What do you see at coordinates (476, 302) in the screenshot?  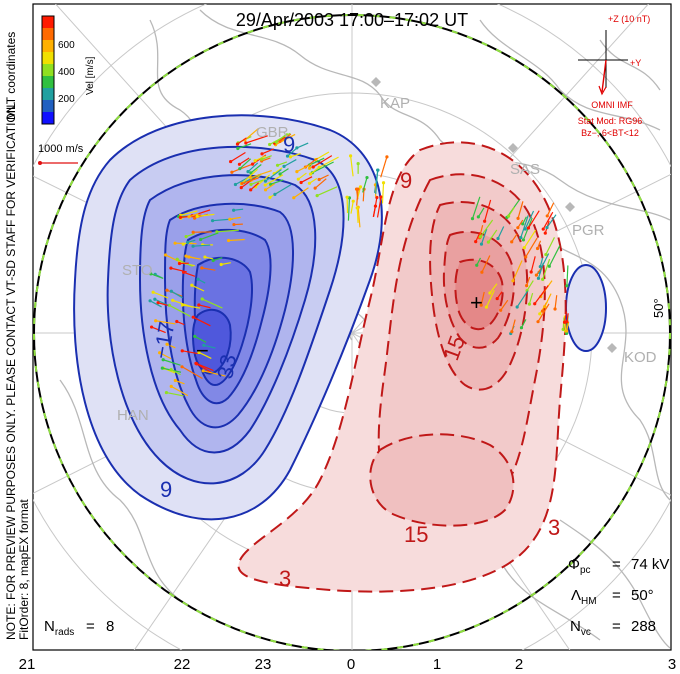 I see `potential-maximum-marker: +` at bounding box center [476, 302].